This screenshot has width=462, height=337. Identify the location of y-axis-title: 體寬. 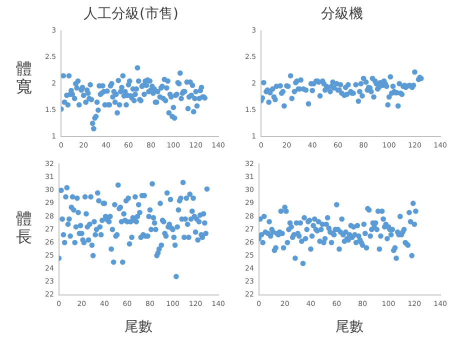
(24, 77).